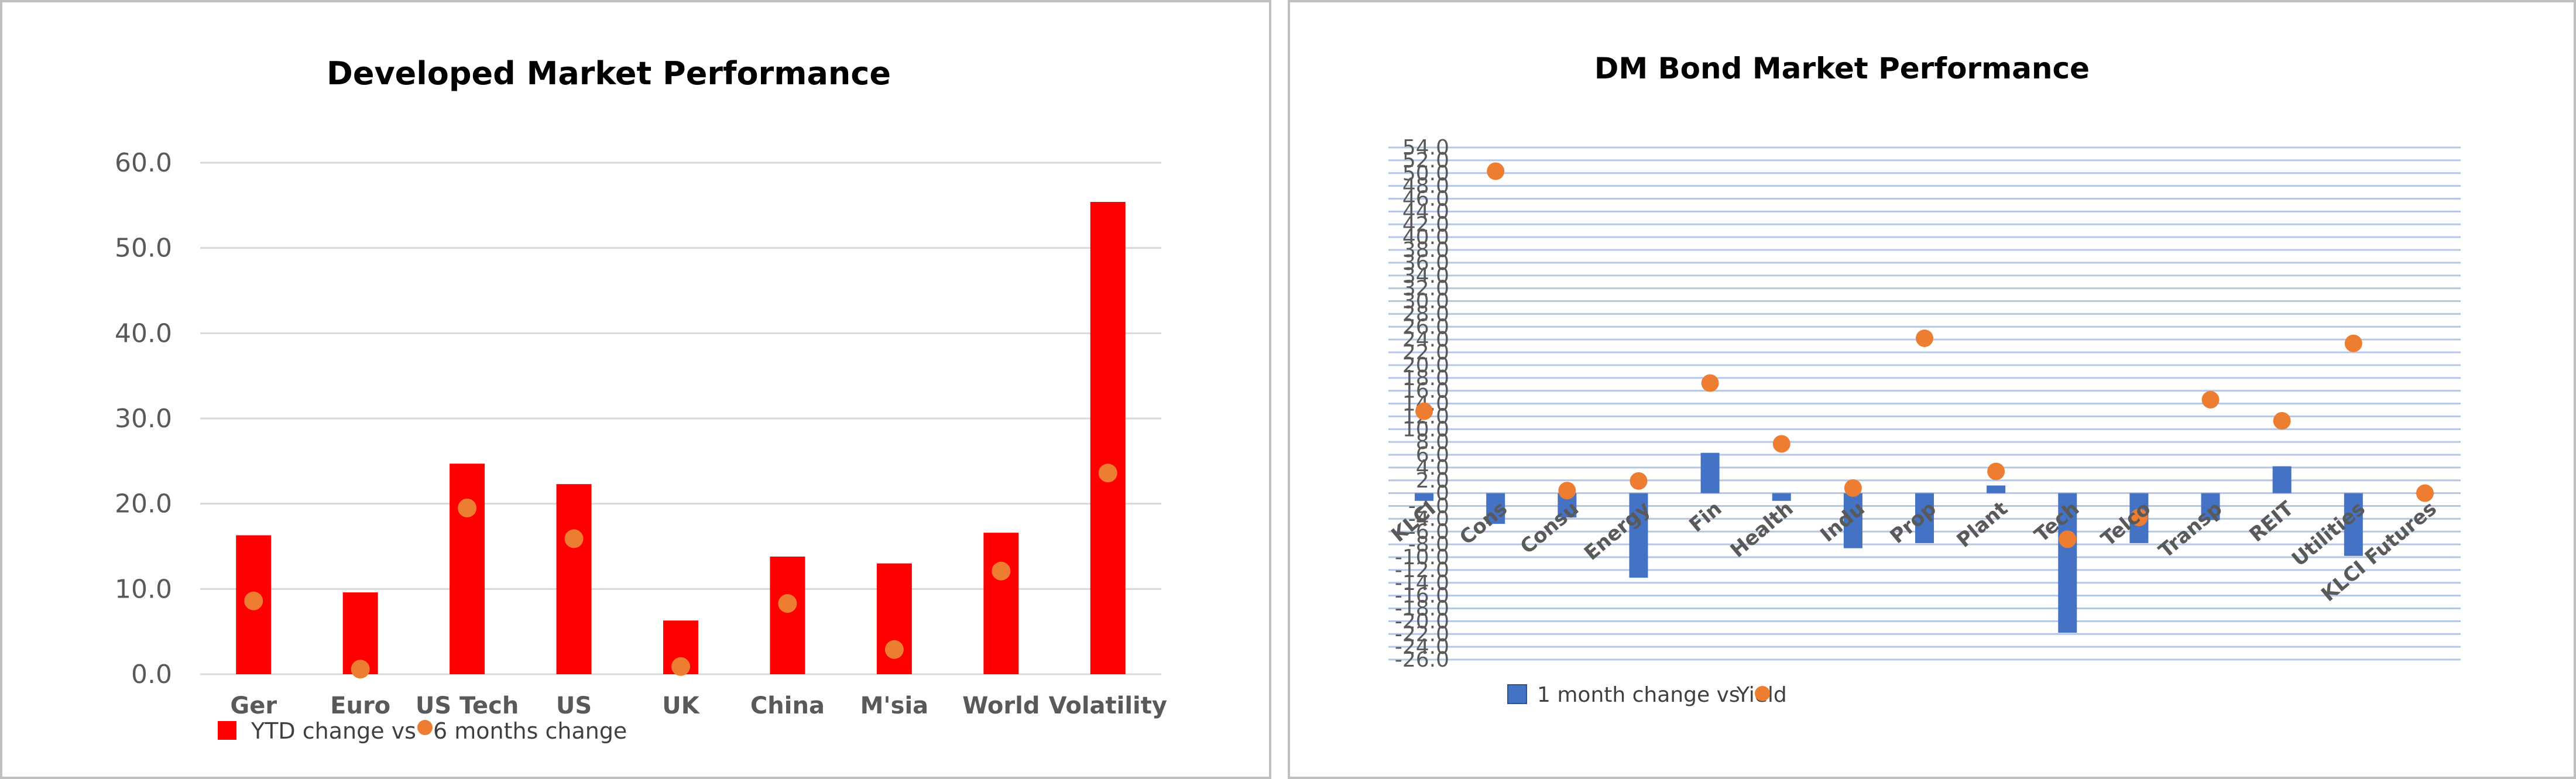  What do you see at coordinates (680, 571) in the screenshot?
I see `scatter-series` at bounding box center [680, 571].